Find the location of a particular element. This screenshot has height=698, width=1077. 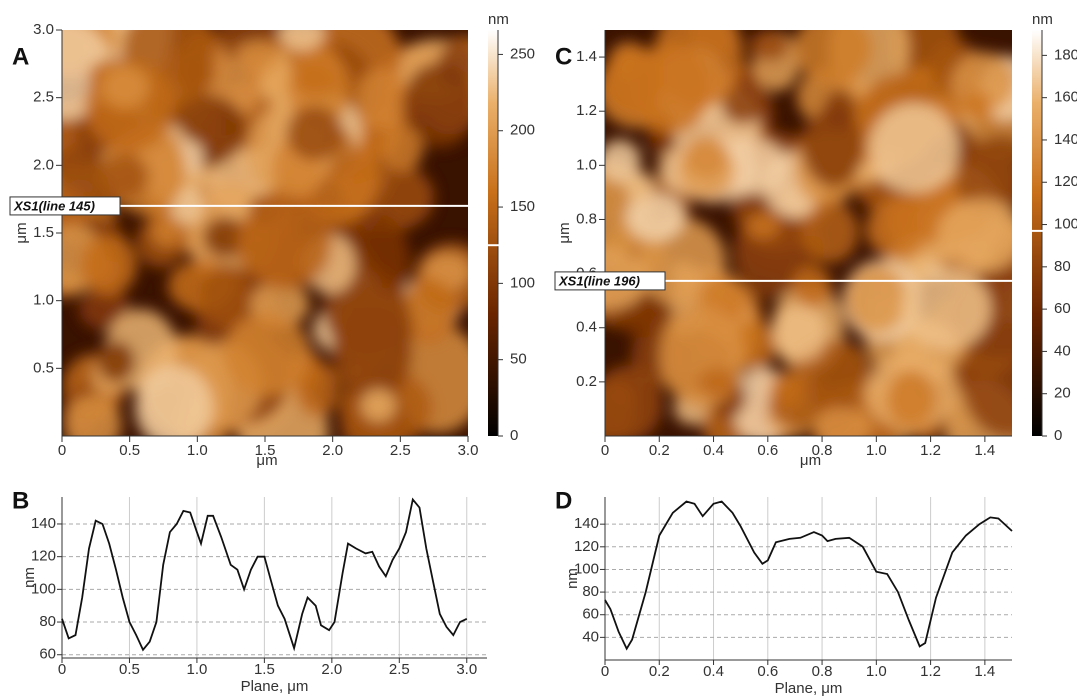

y-tick-label: 140 is located at coordinates (586, 523).